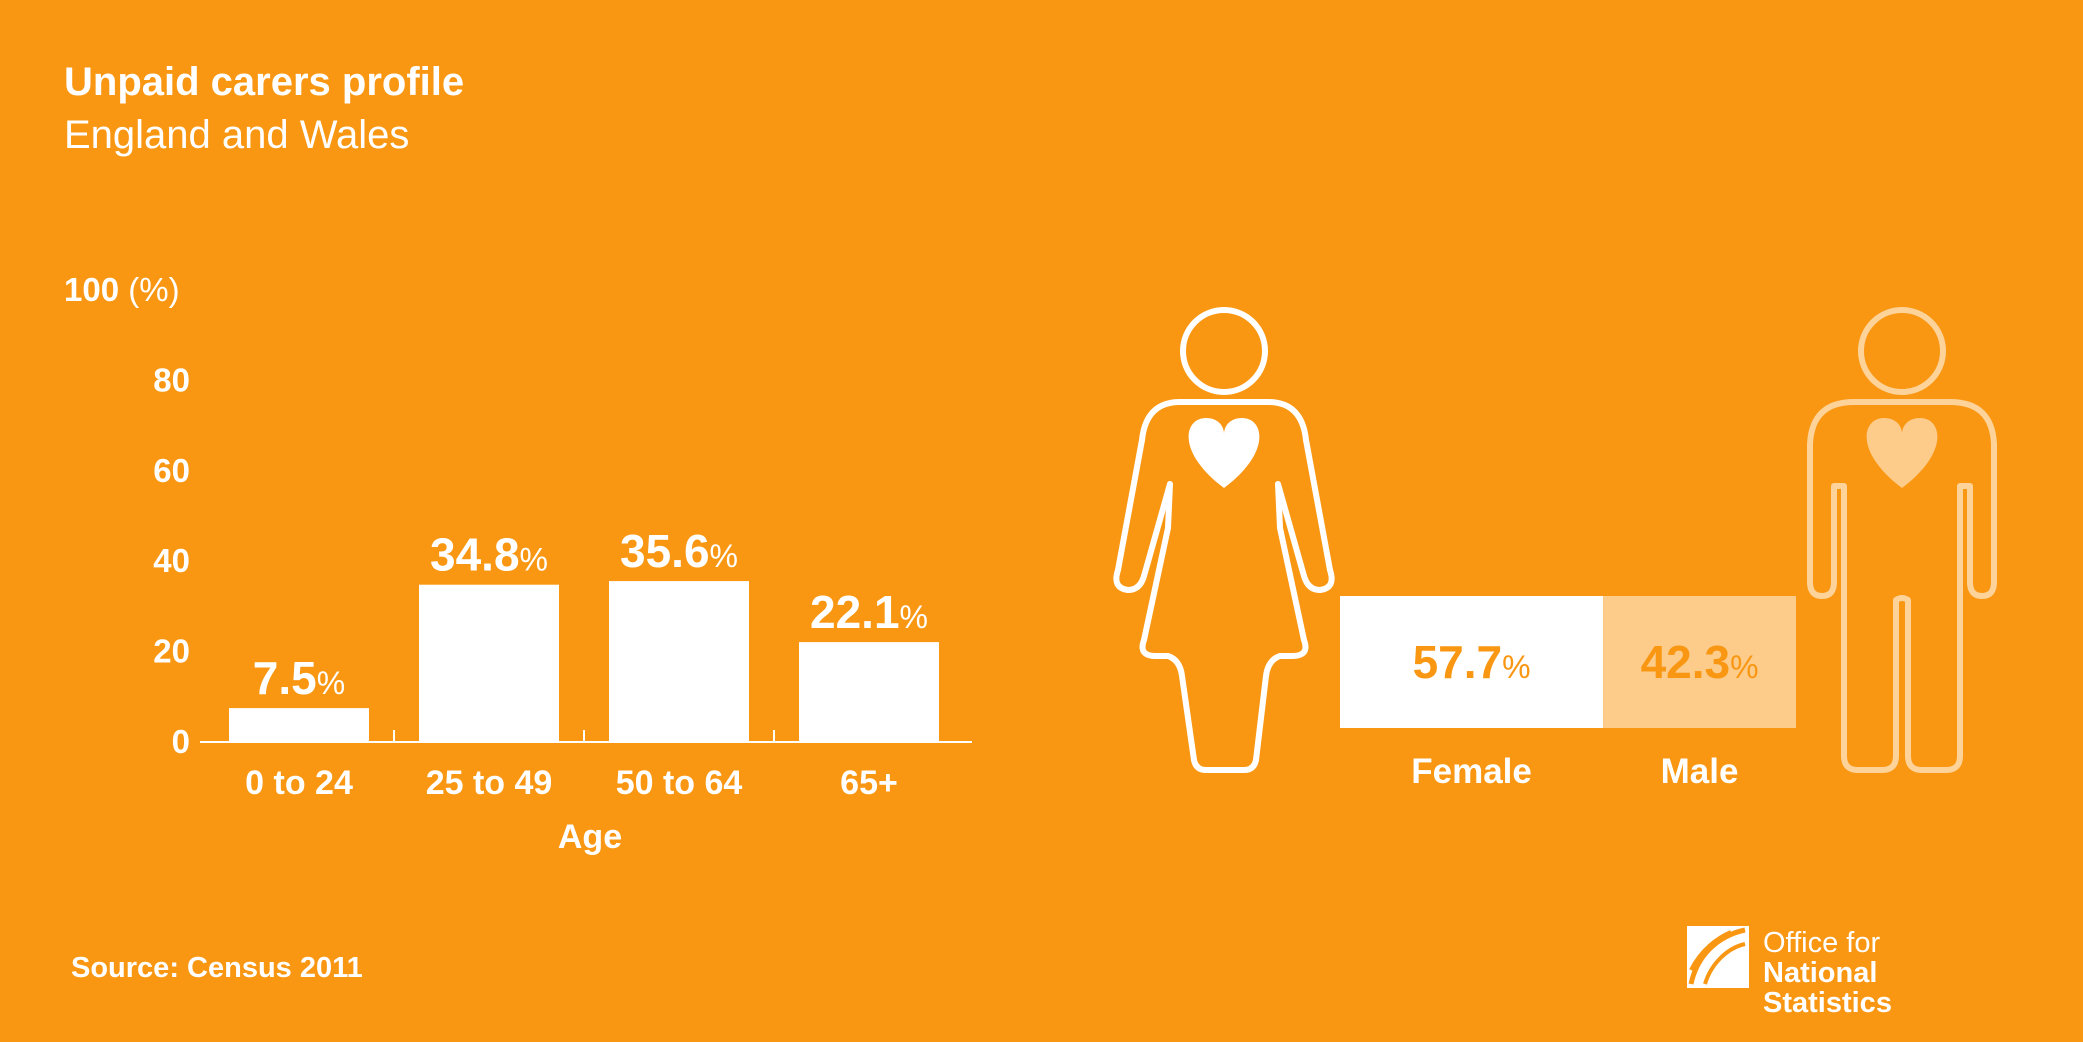 The image size is (2083, 1042). What do you see at coordinates (1822, 943) in the screenshot?
I see `logo-line-1: Office for` at bounding box center [1822, 943].